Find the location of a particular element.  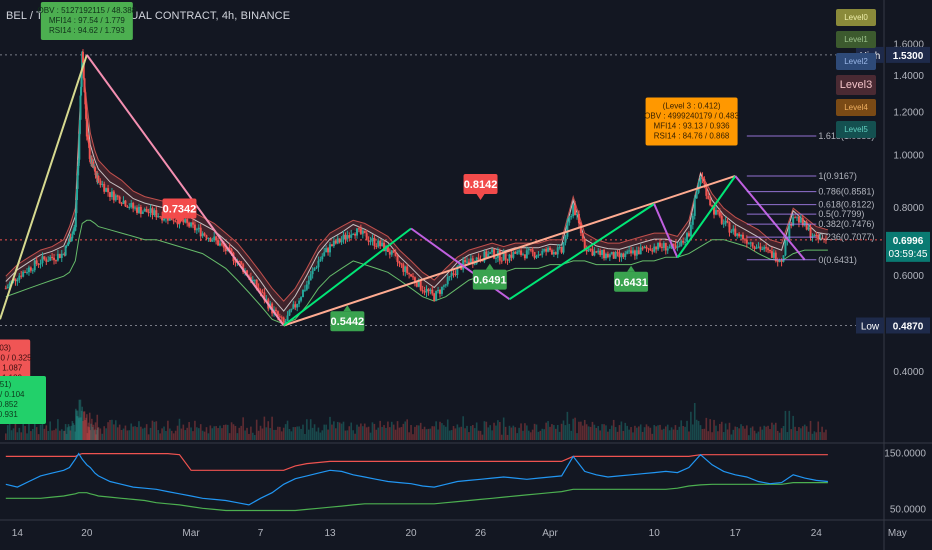

legend-item: Level3 is located at coordinates (856, 85).